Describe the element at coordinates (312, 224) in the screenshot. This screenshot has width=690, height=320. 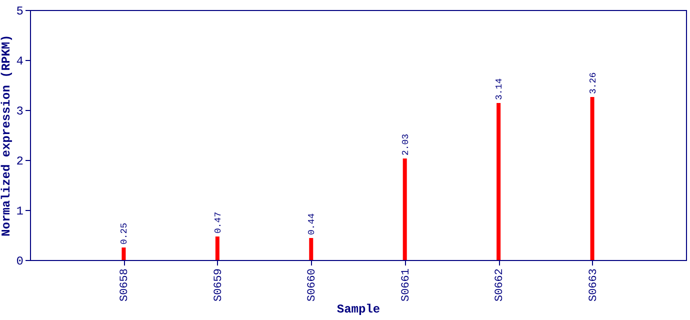
I see `data-label: 0.44` at that location.